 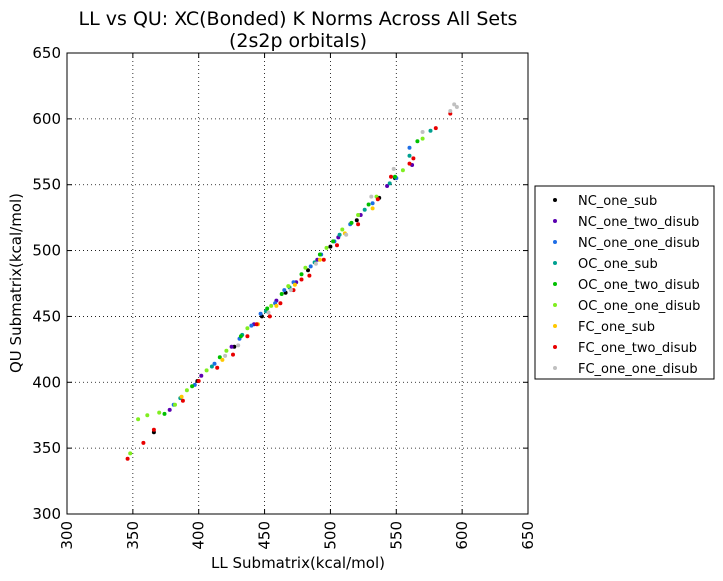 I want to click on x-tick-label: 550, so click(x=396, y=535).